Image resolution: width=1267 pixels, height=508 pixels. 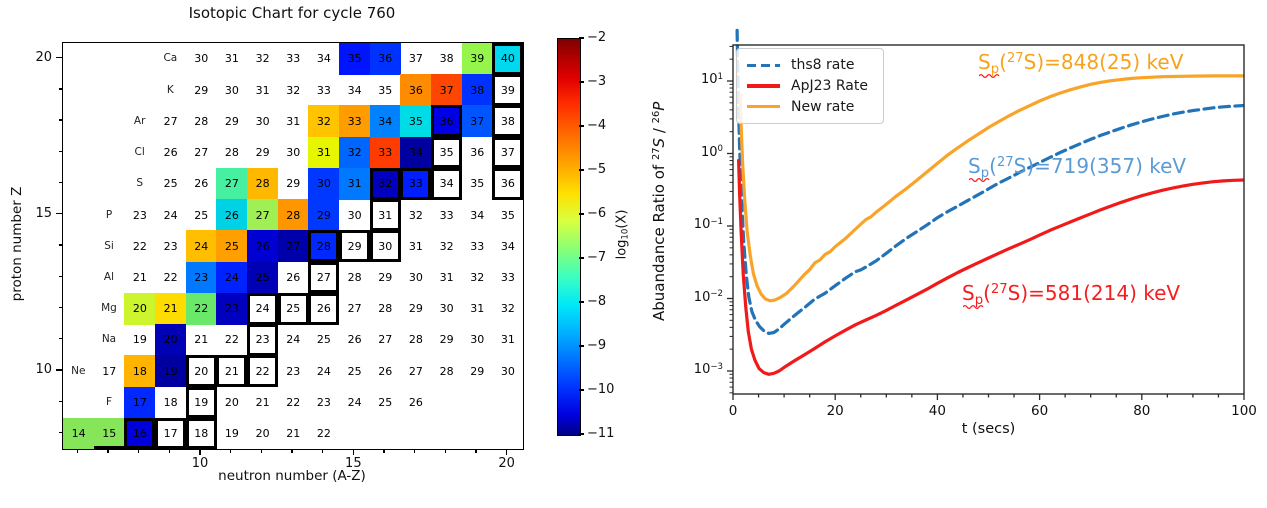 What do you see at coordinates (508, 90) in the screenshot?
I see `isotope-cell: 39` at bounding box center [508, 90].